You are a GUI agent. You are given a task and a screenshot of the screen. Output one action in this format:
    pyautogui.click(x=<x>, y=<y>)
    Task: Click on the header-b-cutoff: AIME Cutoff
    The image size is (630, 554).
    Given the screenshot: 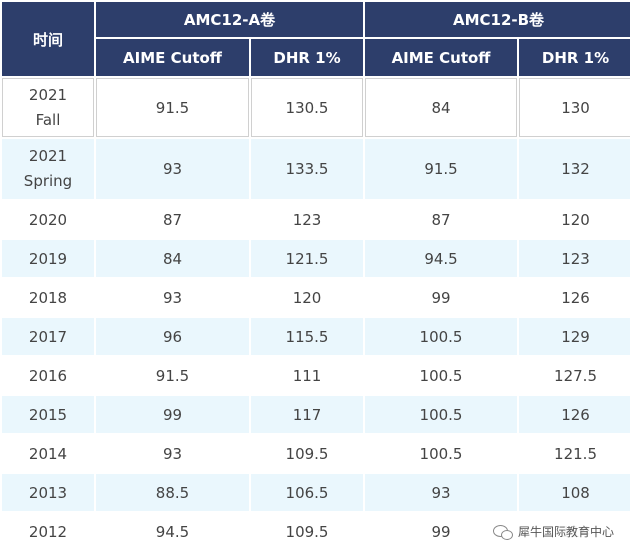 What is the action you would take?
    pyautogui.click(x=441, y=57)
    